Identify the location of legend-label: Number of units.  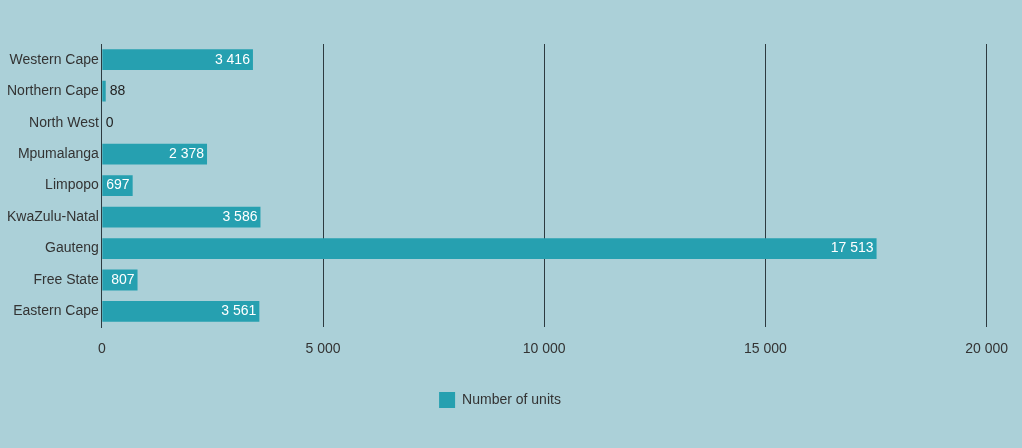
(511, 398).